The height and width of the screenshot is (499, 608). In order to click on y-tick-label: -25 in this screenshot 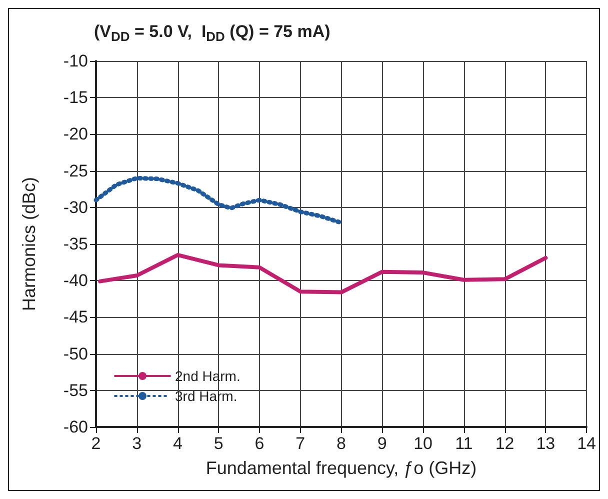, I will do `click(75, 170)`.